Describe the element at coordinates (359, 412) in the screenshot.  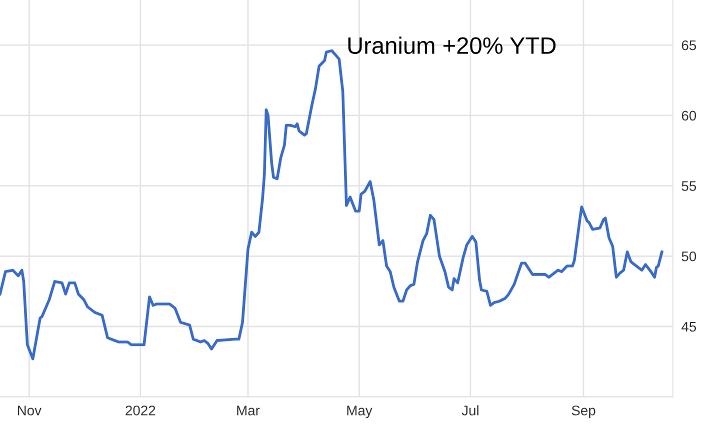
I see `x-tick-label: May` at that location.